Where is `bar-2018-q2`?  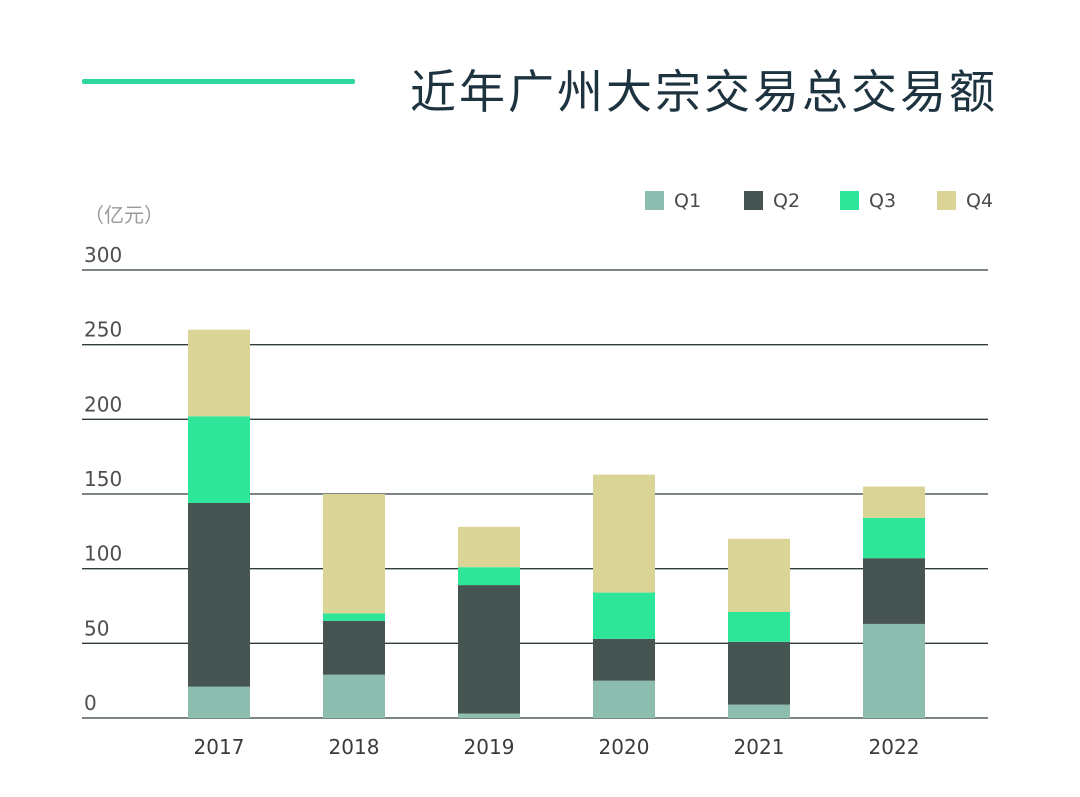
bar-2018-q2 is located at coordinates (354, 647).